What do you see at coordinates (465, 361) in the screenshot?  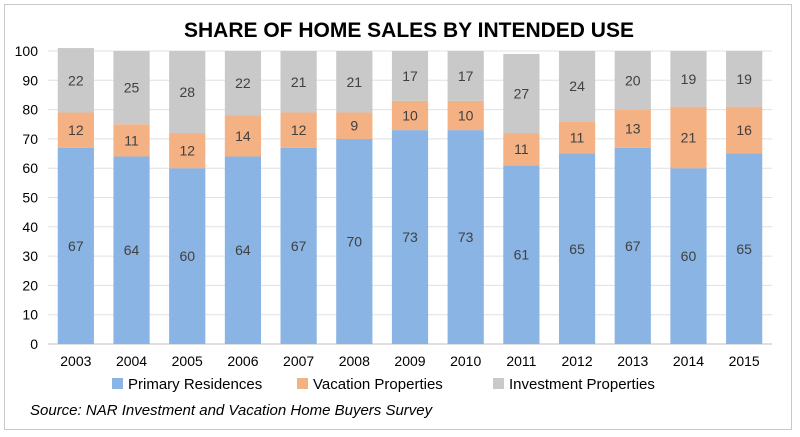 I see `x-tick-label: 2010` at bounding box center [465, 361].